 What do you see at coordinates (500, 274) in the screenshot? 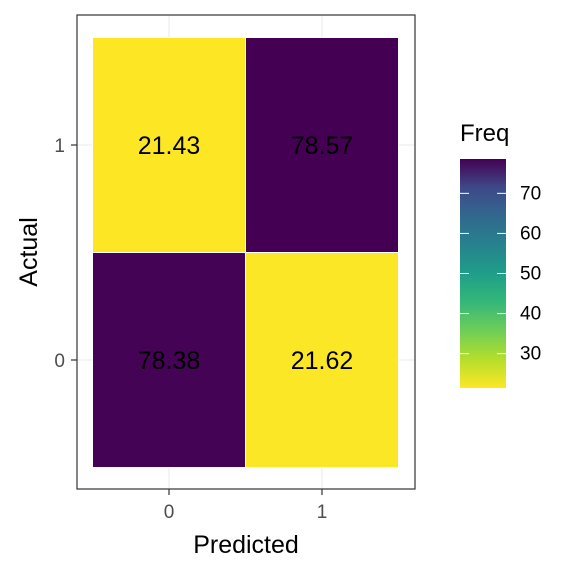
I see `legend-ticks: 30 40 50 60 70` at bounding box center [500, 274].